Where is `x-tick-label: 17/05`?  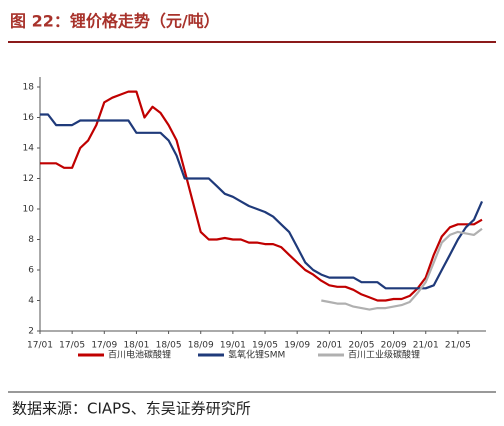
x-tick-label: 17/05 is located at coordinates (72, 346).